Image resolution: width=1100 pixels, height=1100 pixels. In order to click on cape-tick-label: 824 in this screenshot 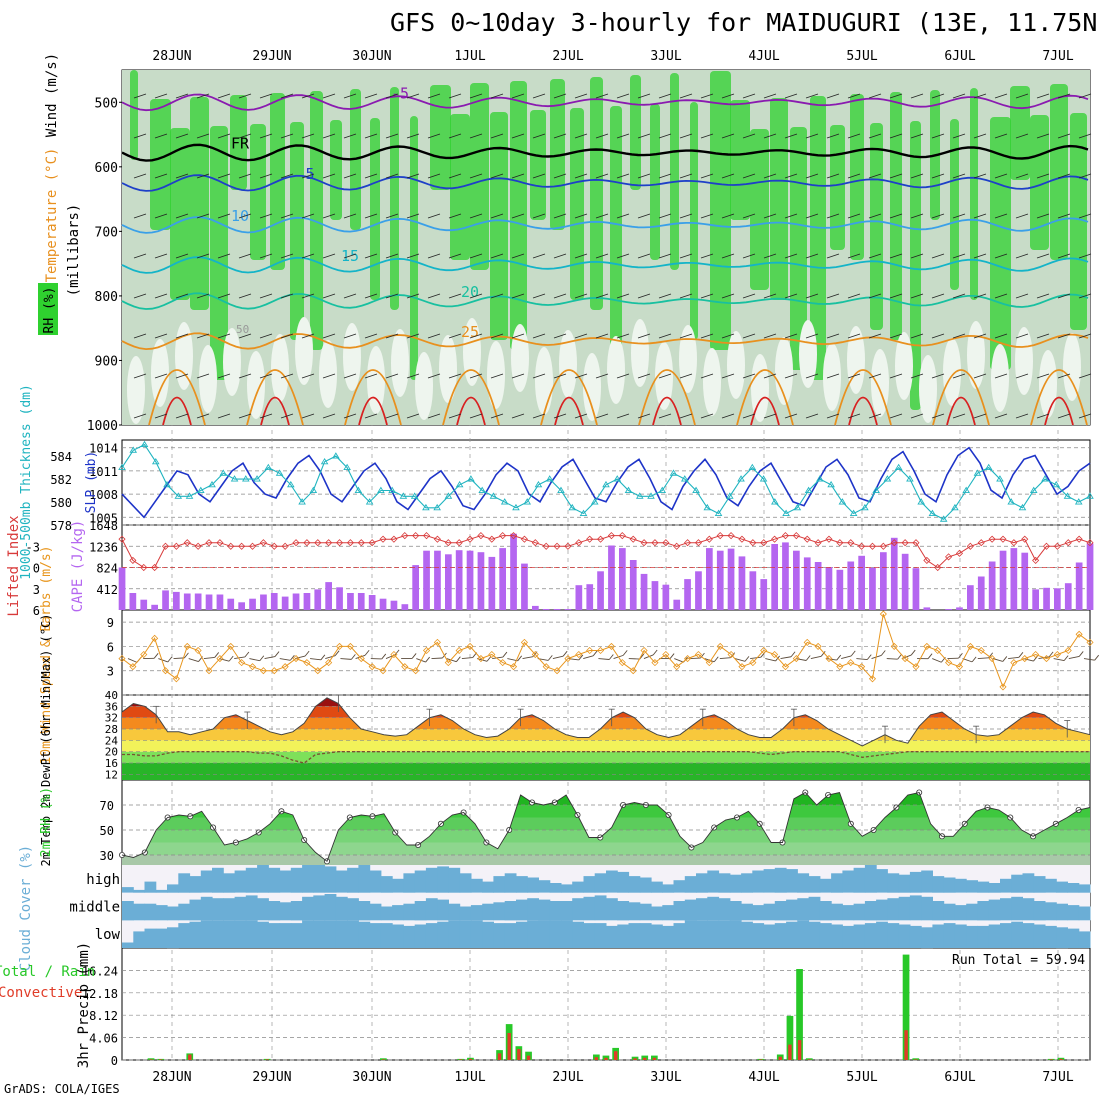, I will do `click(107, 569)`.